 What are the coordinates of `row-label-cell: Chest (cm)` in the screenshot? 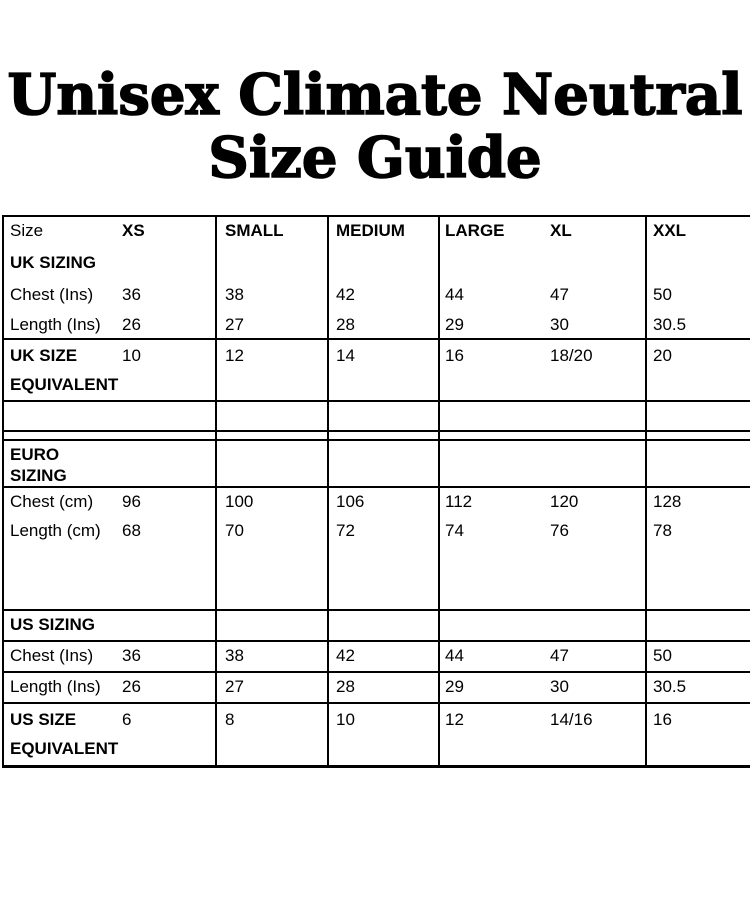 It's located at (60, 502).